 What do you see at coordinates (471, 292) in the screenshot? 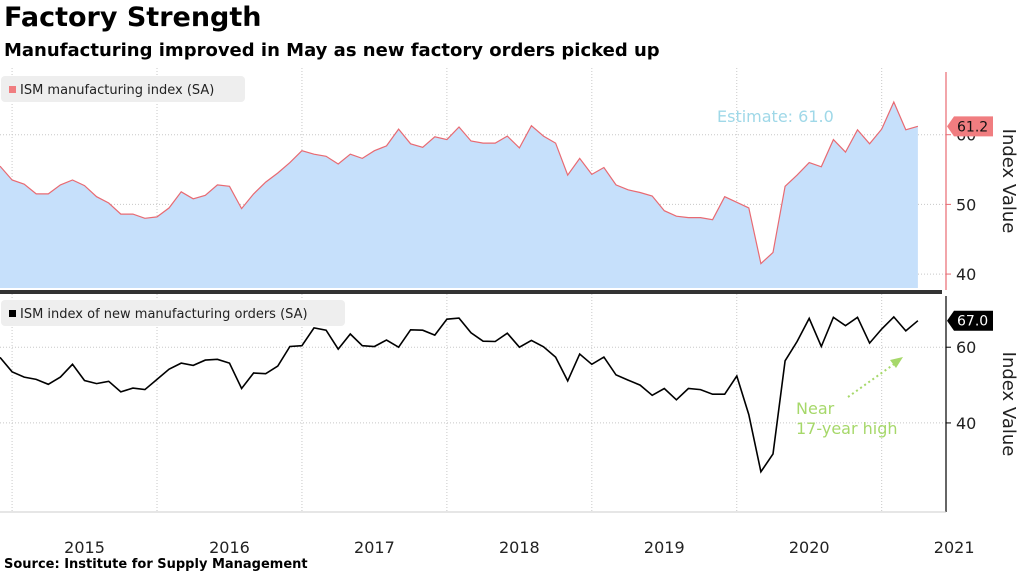
I see `panel-separator` at bounding box center [471, 292].